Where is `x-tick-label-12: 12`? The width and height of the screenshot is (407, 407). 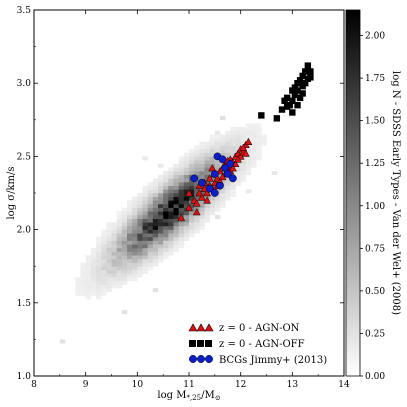
x-tick-label-12: 12 is located at coordinates (240, 385).